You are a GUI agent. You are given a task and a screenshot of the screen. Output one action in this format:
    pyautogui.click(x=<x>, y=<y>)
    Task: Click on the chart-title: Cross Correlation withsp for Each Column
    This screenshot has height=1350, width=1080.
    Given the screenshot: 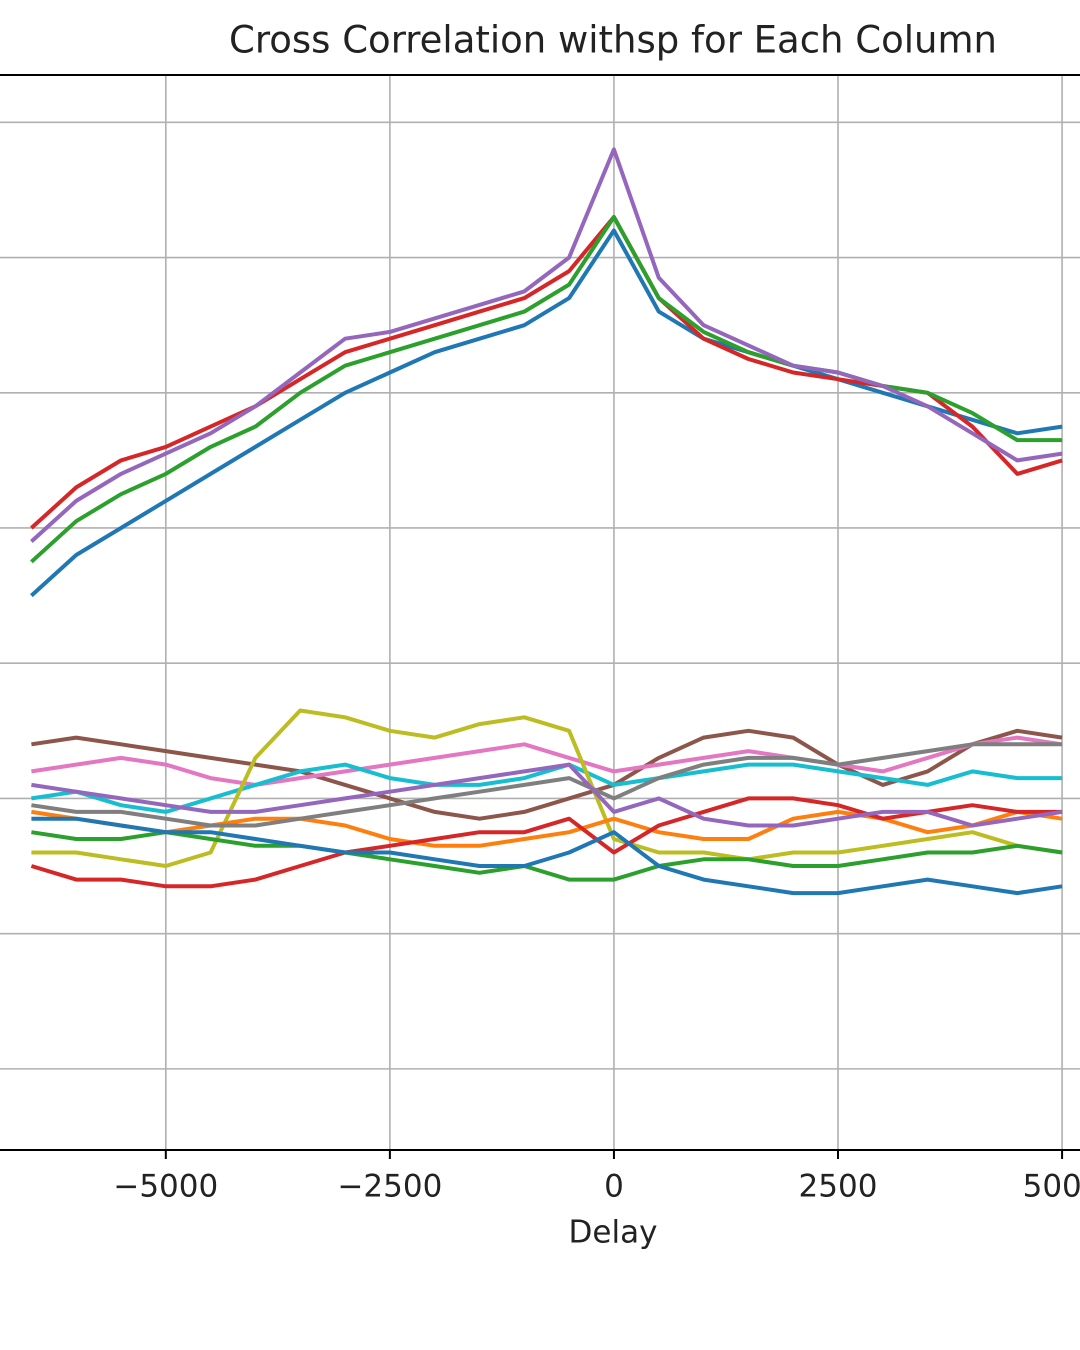 What is the action you would take?
    pyautogui.click(x=613, y=40)
    